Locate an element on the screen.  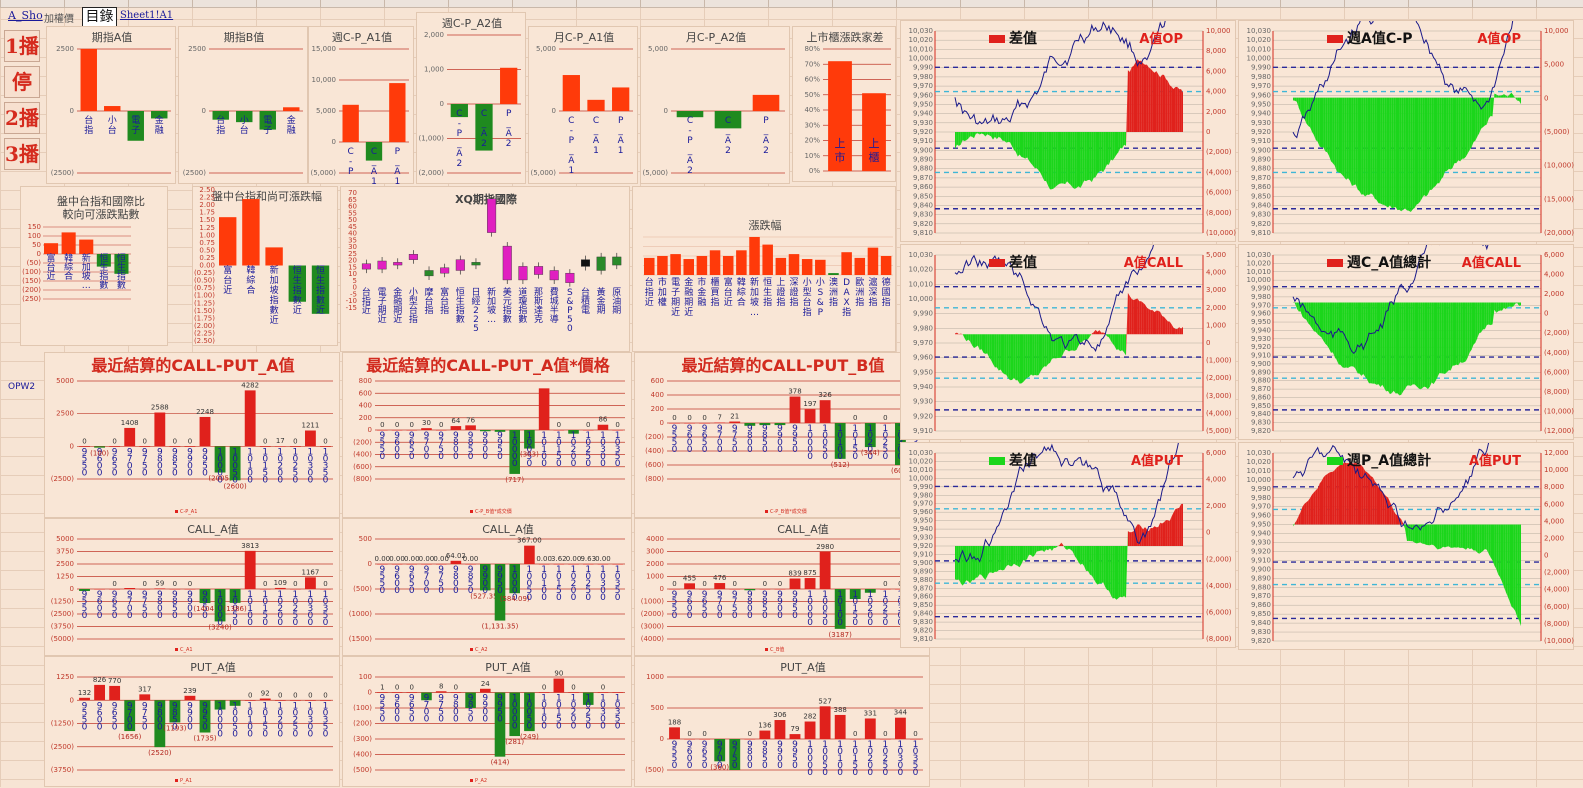
svg-text: 合 is located at coordinates (68, 276).